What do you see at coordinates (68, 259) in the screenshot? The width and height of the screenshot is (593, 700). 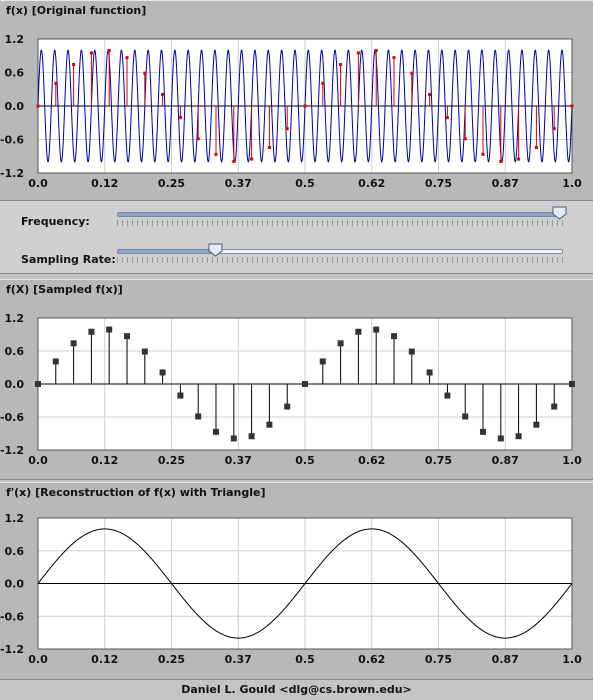 I see `sampling-rate-label: Sampling Rate:` at bounding box center [68, 259].